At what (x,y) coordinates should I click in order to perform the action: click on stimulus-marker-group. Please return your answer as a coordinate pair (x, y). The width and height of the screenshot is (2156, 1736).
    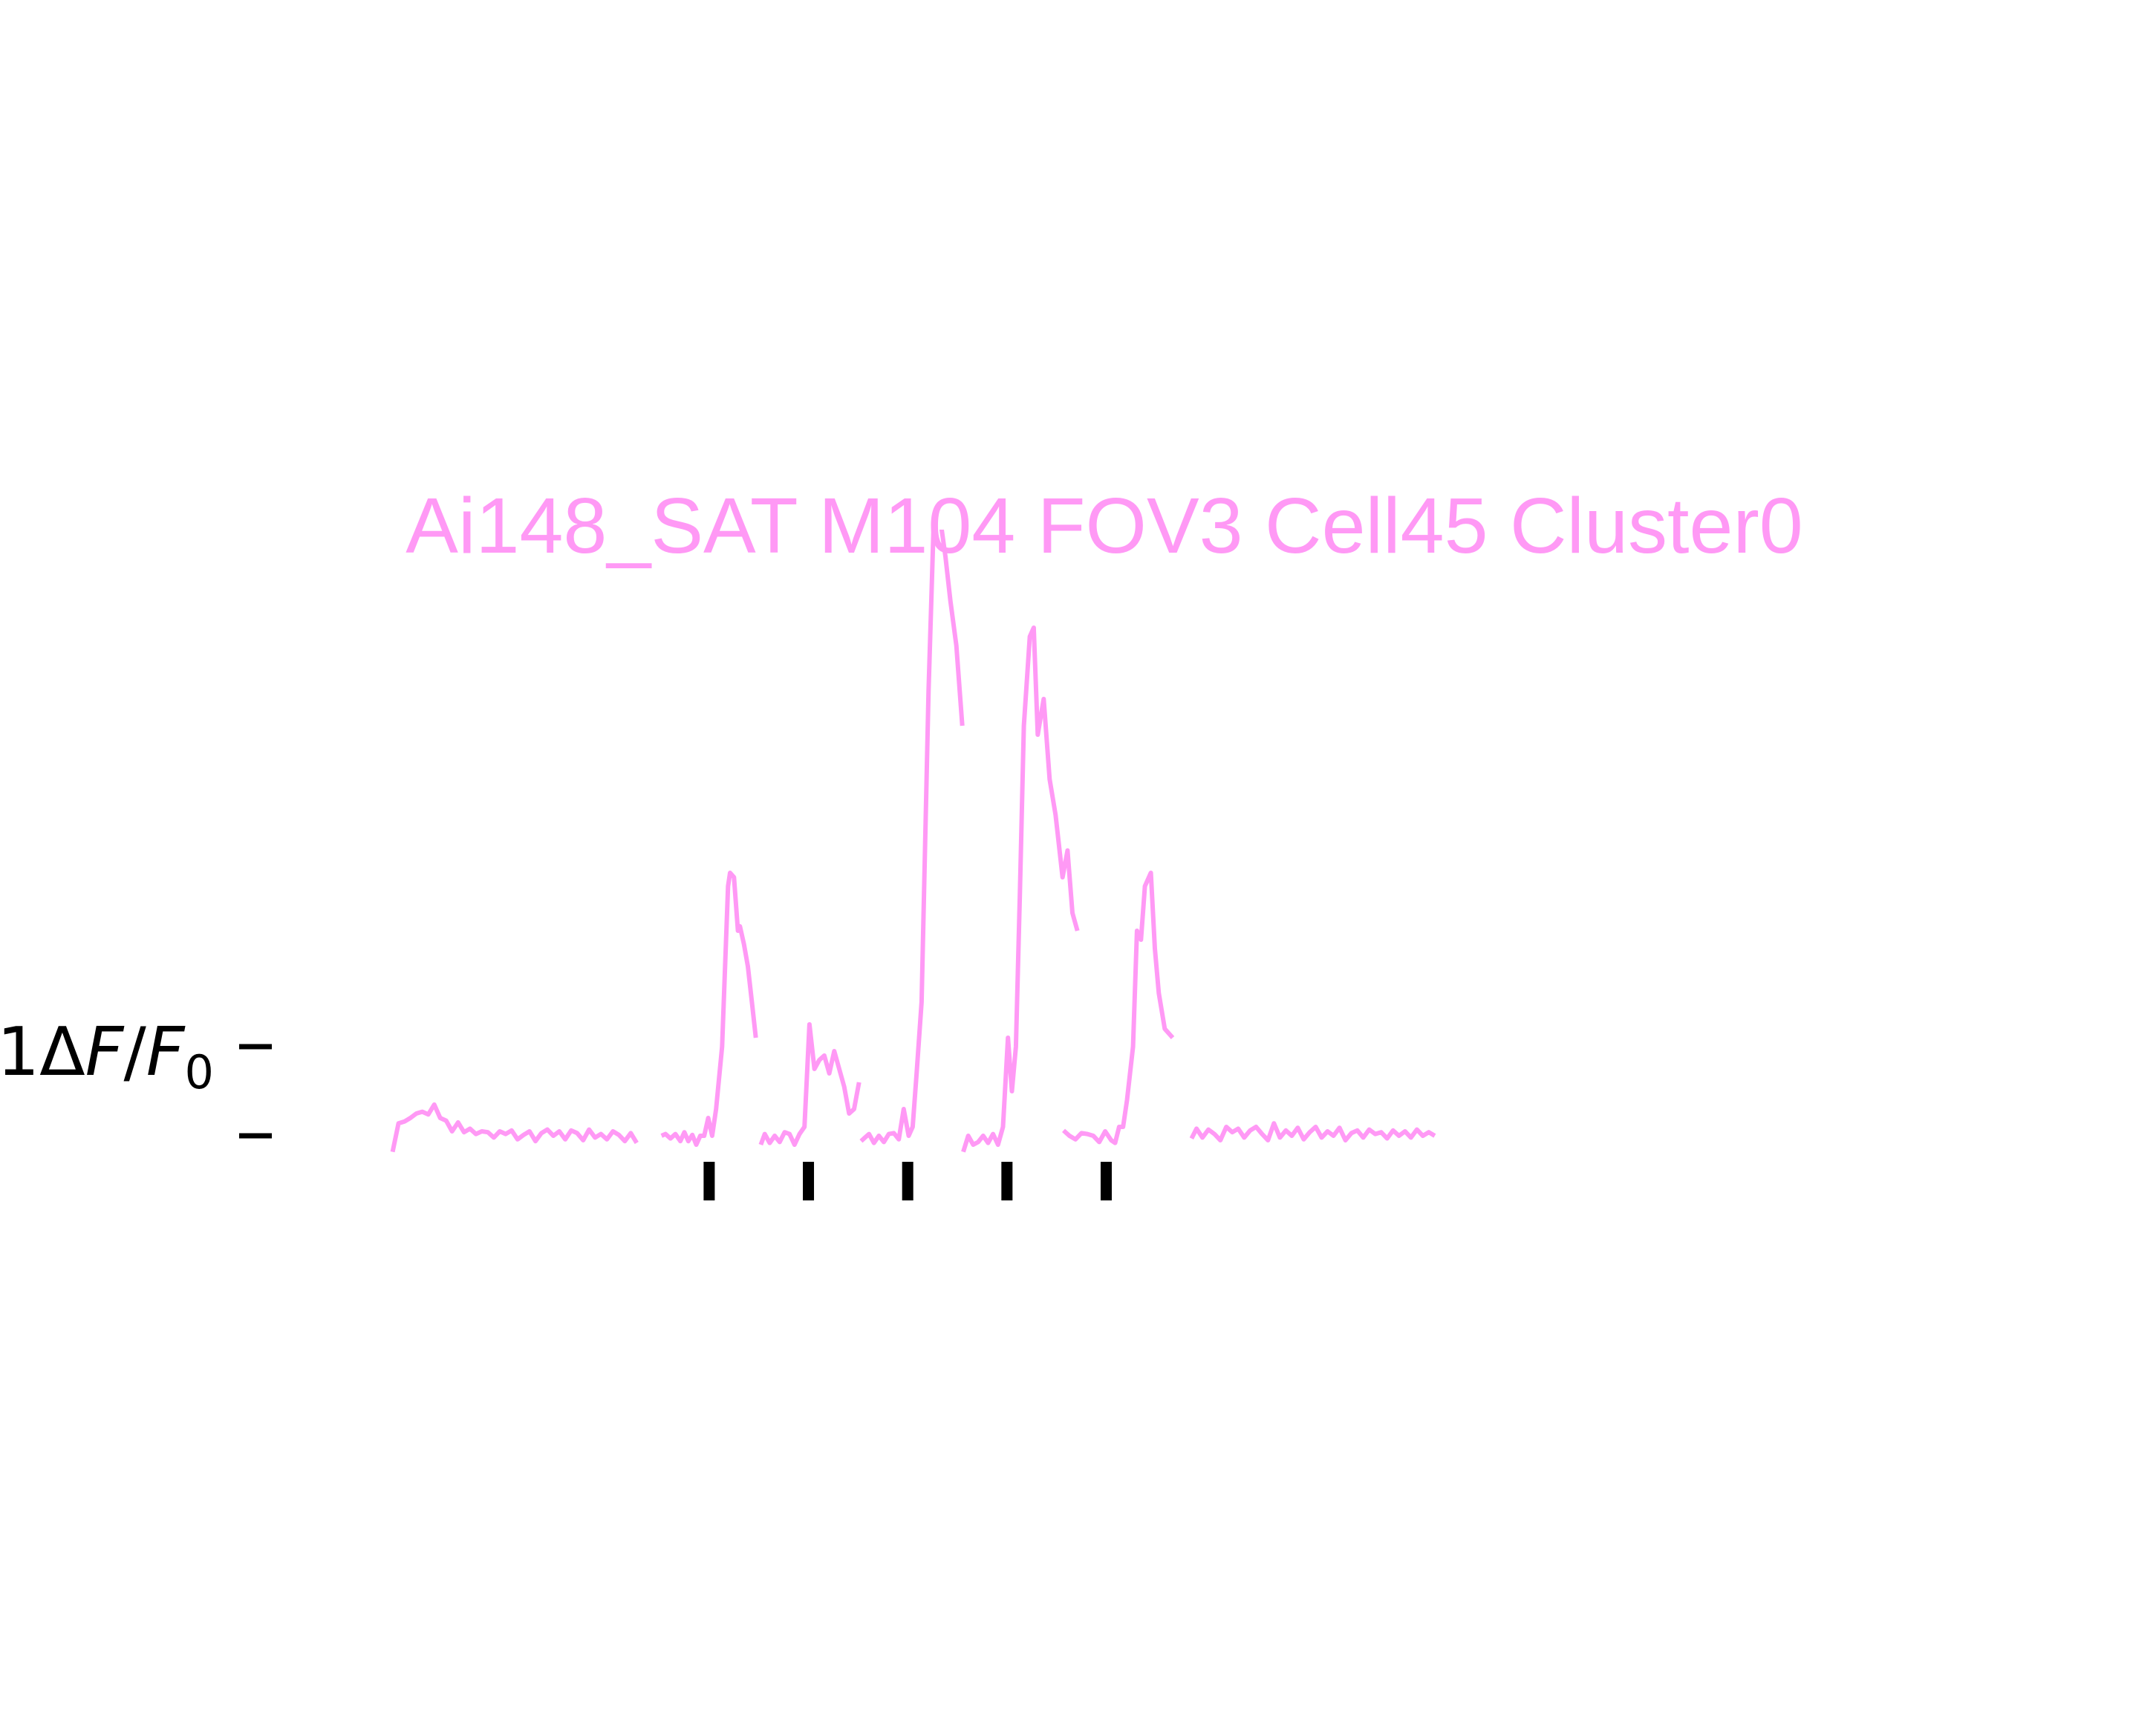
    Looking at the image, I should click on (907, 1181).